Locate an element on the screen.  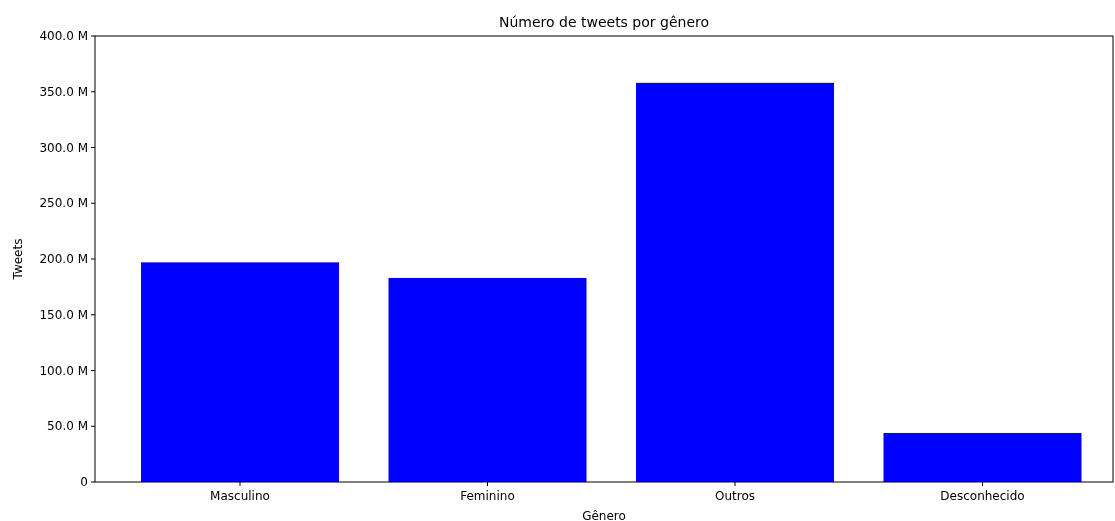
y-tick-label: 0 is located at coordinates (84, 482).